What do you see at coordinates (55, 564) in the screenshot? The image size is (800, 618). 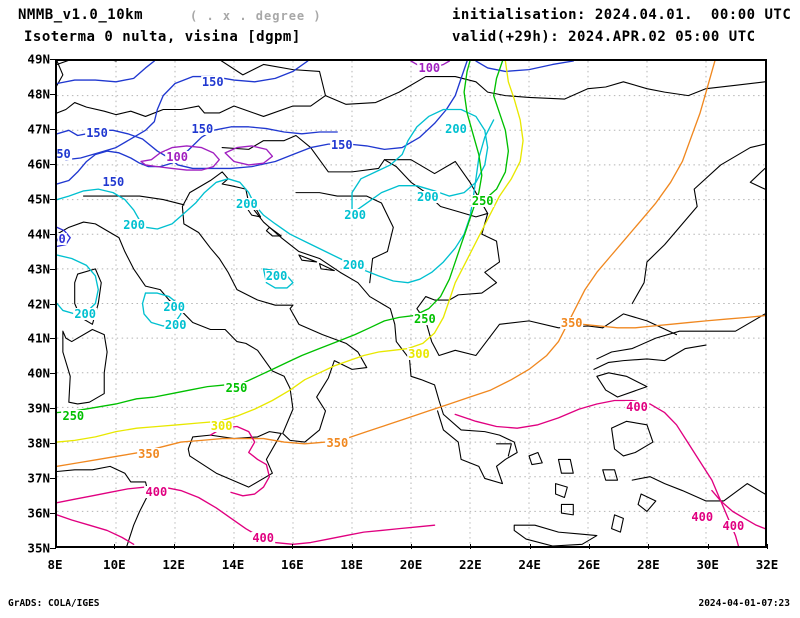 I see `lon-tick-label: 8E` at bounding box center [55, 564].